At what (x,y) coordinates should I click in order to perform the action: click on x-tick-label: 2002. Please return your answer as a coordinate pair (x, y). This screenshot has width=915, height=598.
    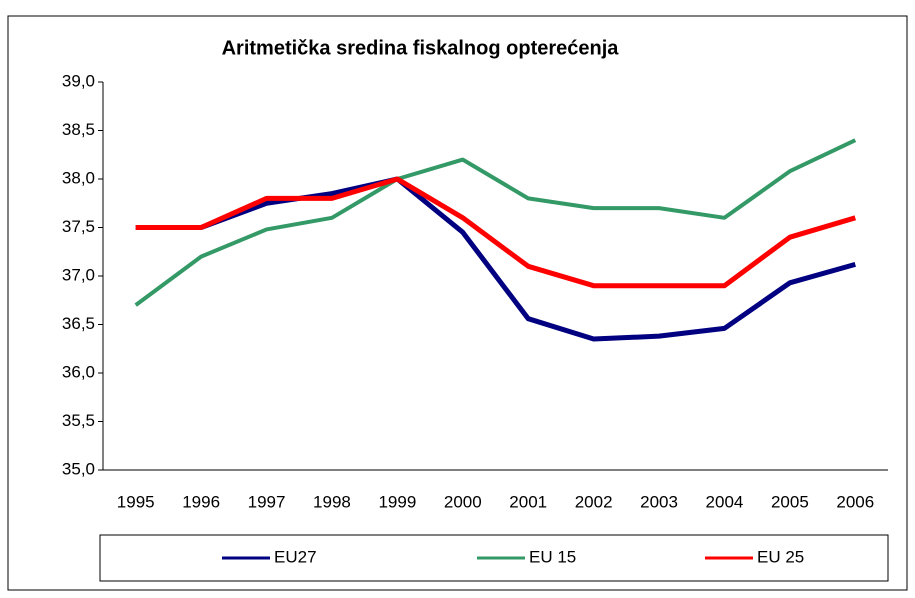
    Looking at the image, I should click on (594, 501).